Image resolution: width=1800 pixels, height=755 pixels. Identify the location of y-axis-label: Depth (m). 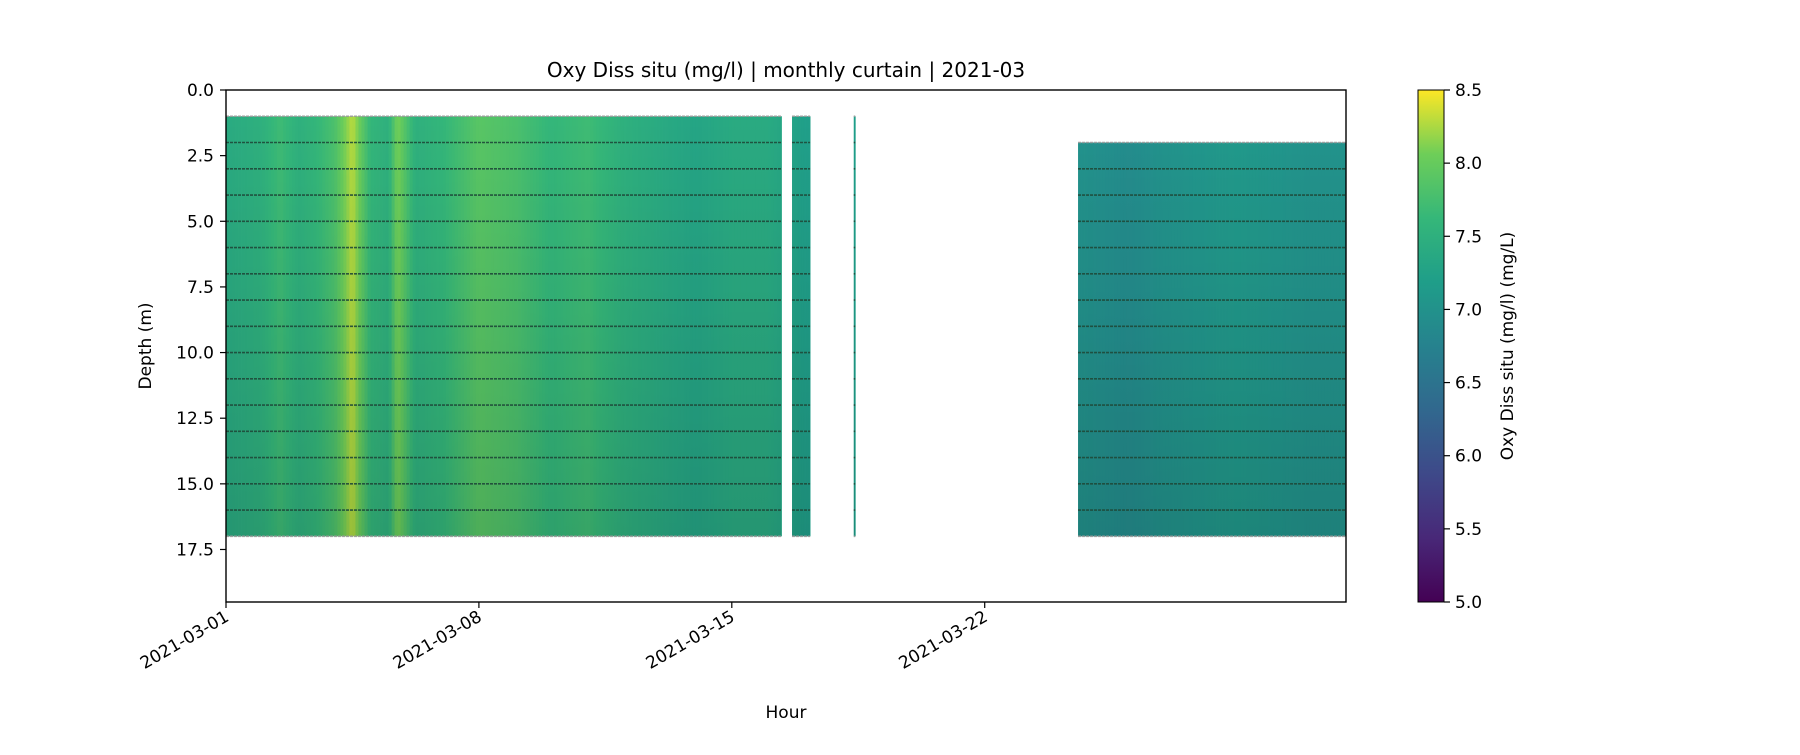
(146, 345).